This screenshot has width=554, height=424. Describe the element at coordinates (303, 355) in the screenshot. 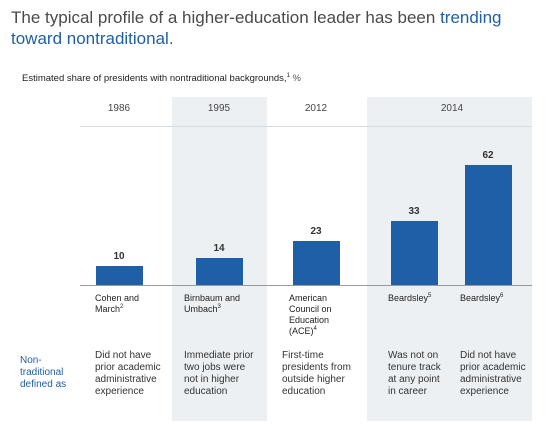

I see `definition-line: First-time` at that location.